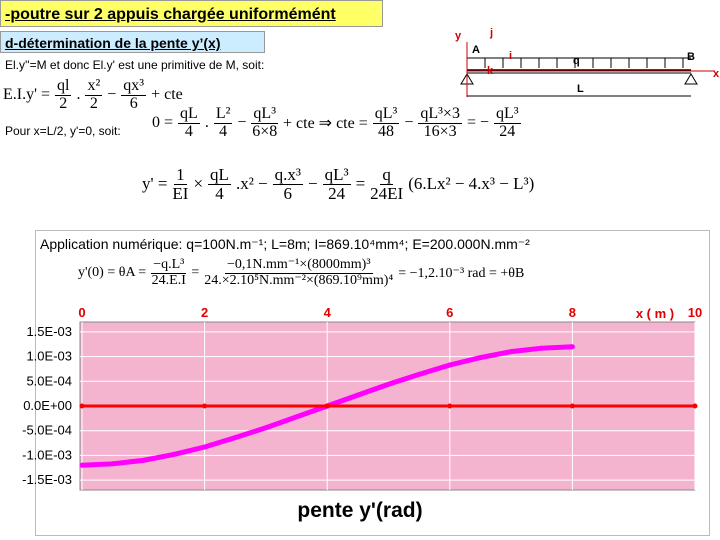 This screenshot has width=720, height=540. I want to click on numerator: ql, so click(63, 86).